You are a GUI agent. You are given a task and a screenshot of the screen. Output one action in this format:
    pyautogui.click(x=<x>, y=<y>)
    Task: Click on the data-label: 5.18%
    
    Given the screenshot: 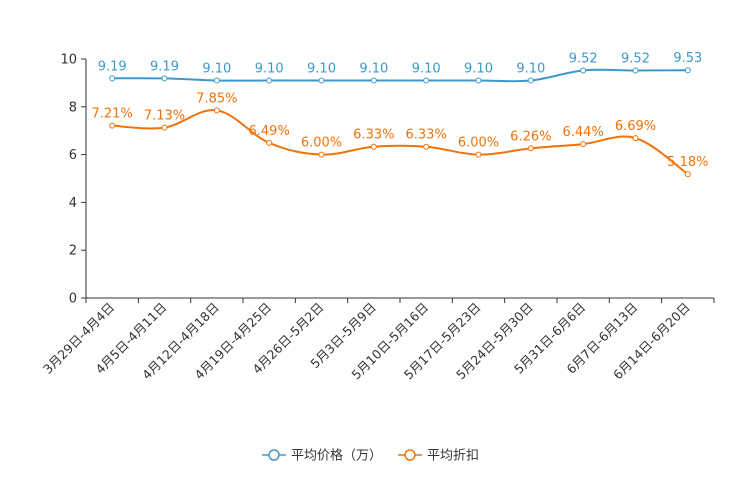 What is the action you would take?
    pyautogui.click(x=687, y=162)
    